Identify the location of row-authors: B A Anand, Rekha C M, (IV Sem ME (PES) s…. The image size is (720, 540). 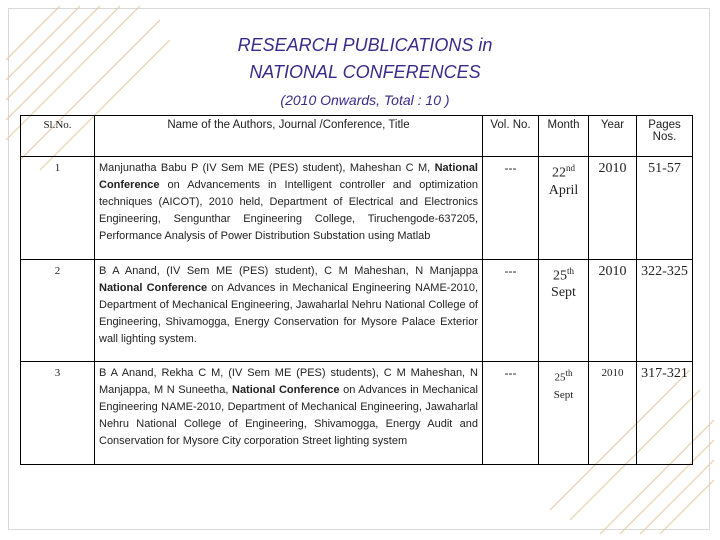
(288, 382).